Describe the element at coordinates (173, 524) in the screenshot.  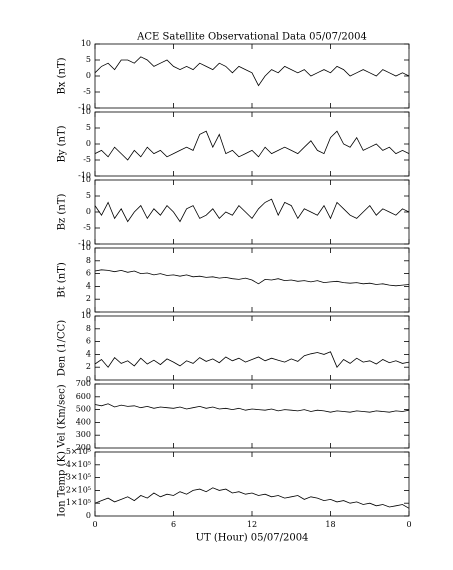
I see `x-tick-label: 6` at that location.